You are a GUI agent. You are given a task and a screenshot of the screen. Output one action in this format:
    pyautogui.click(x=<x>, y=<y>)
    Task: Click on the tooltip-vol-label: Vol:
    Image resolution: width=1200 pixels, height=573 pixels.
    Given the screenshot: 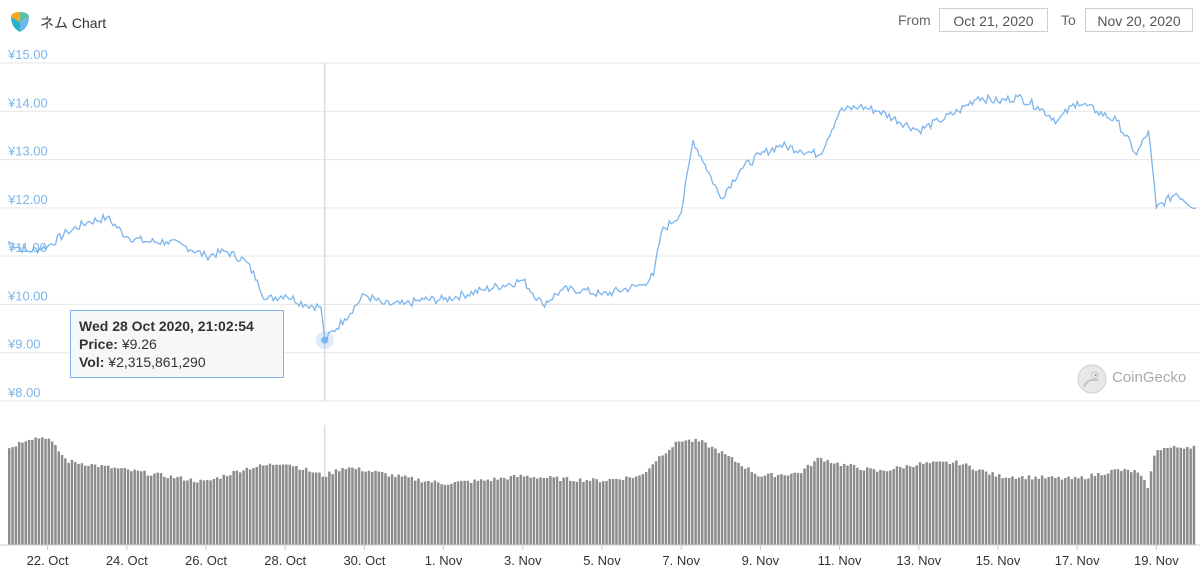 What is the action you would take?
    pyautogui.click(x=92, y=362)
    